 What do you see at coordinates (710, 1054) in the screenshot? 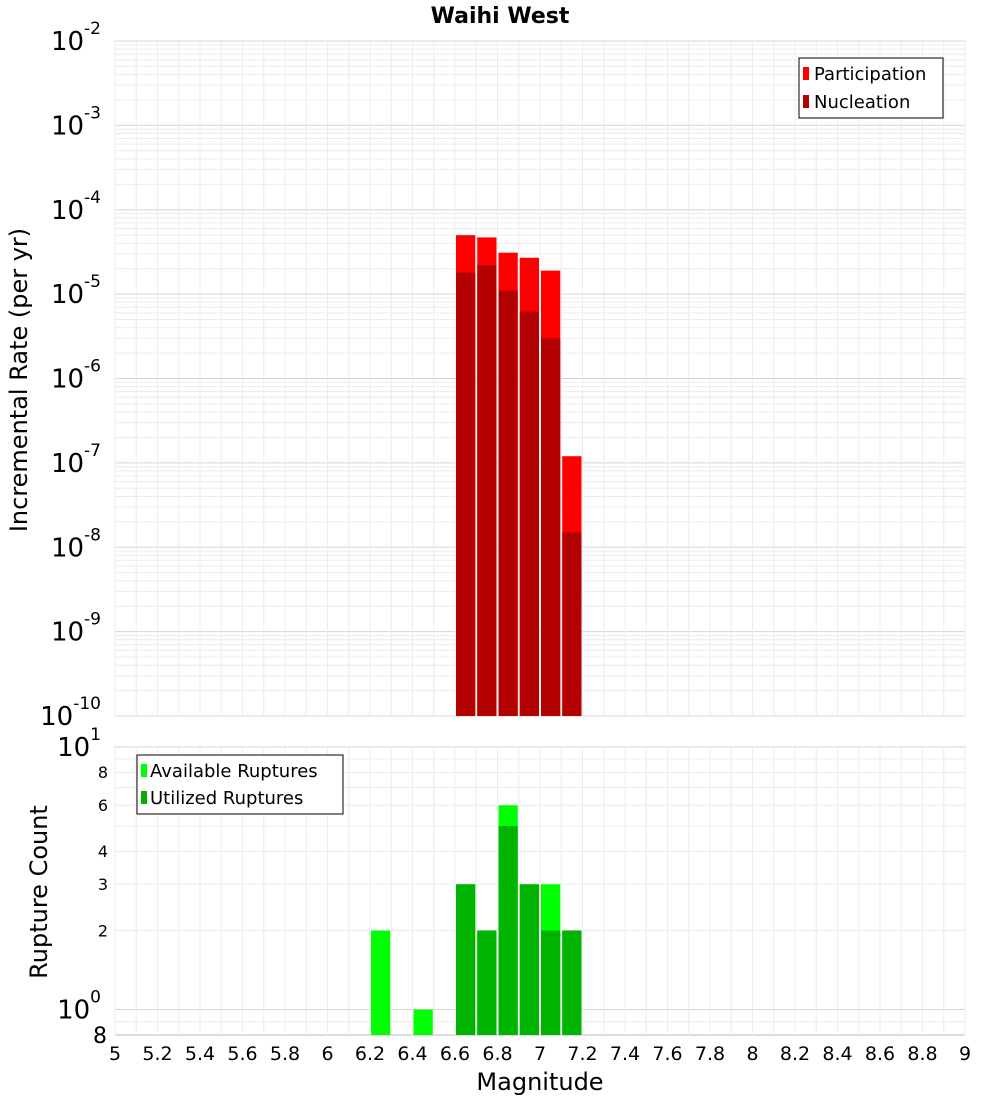
I see `x-tick-label: 7.8` at bounding box center [710, 1054].